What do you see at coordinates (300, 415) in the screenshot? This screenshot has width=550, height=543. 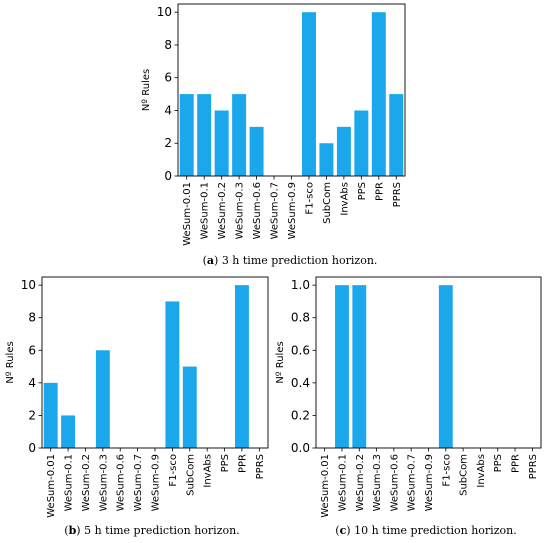 I see `y-tick-label: 0.2` at bounding box center [300, 415].